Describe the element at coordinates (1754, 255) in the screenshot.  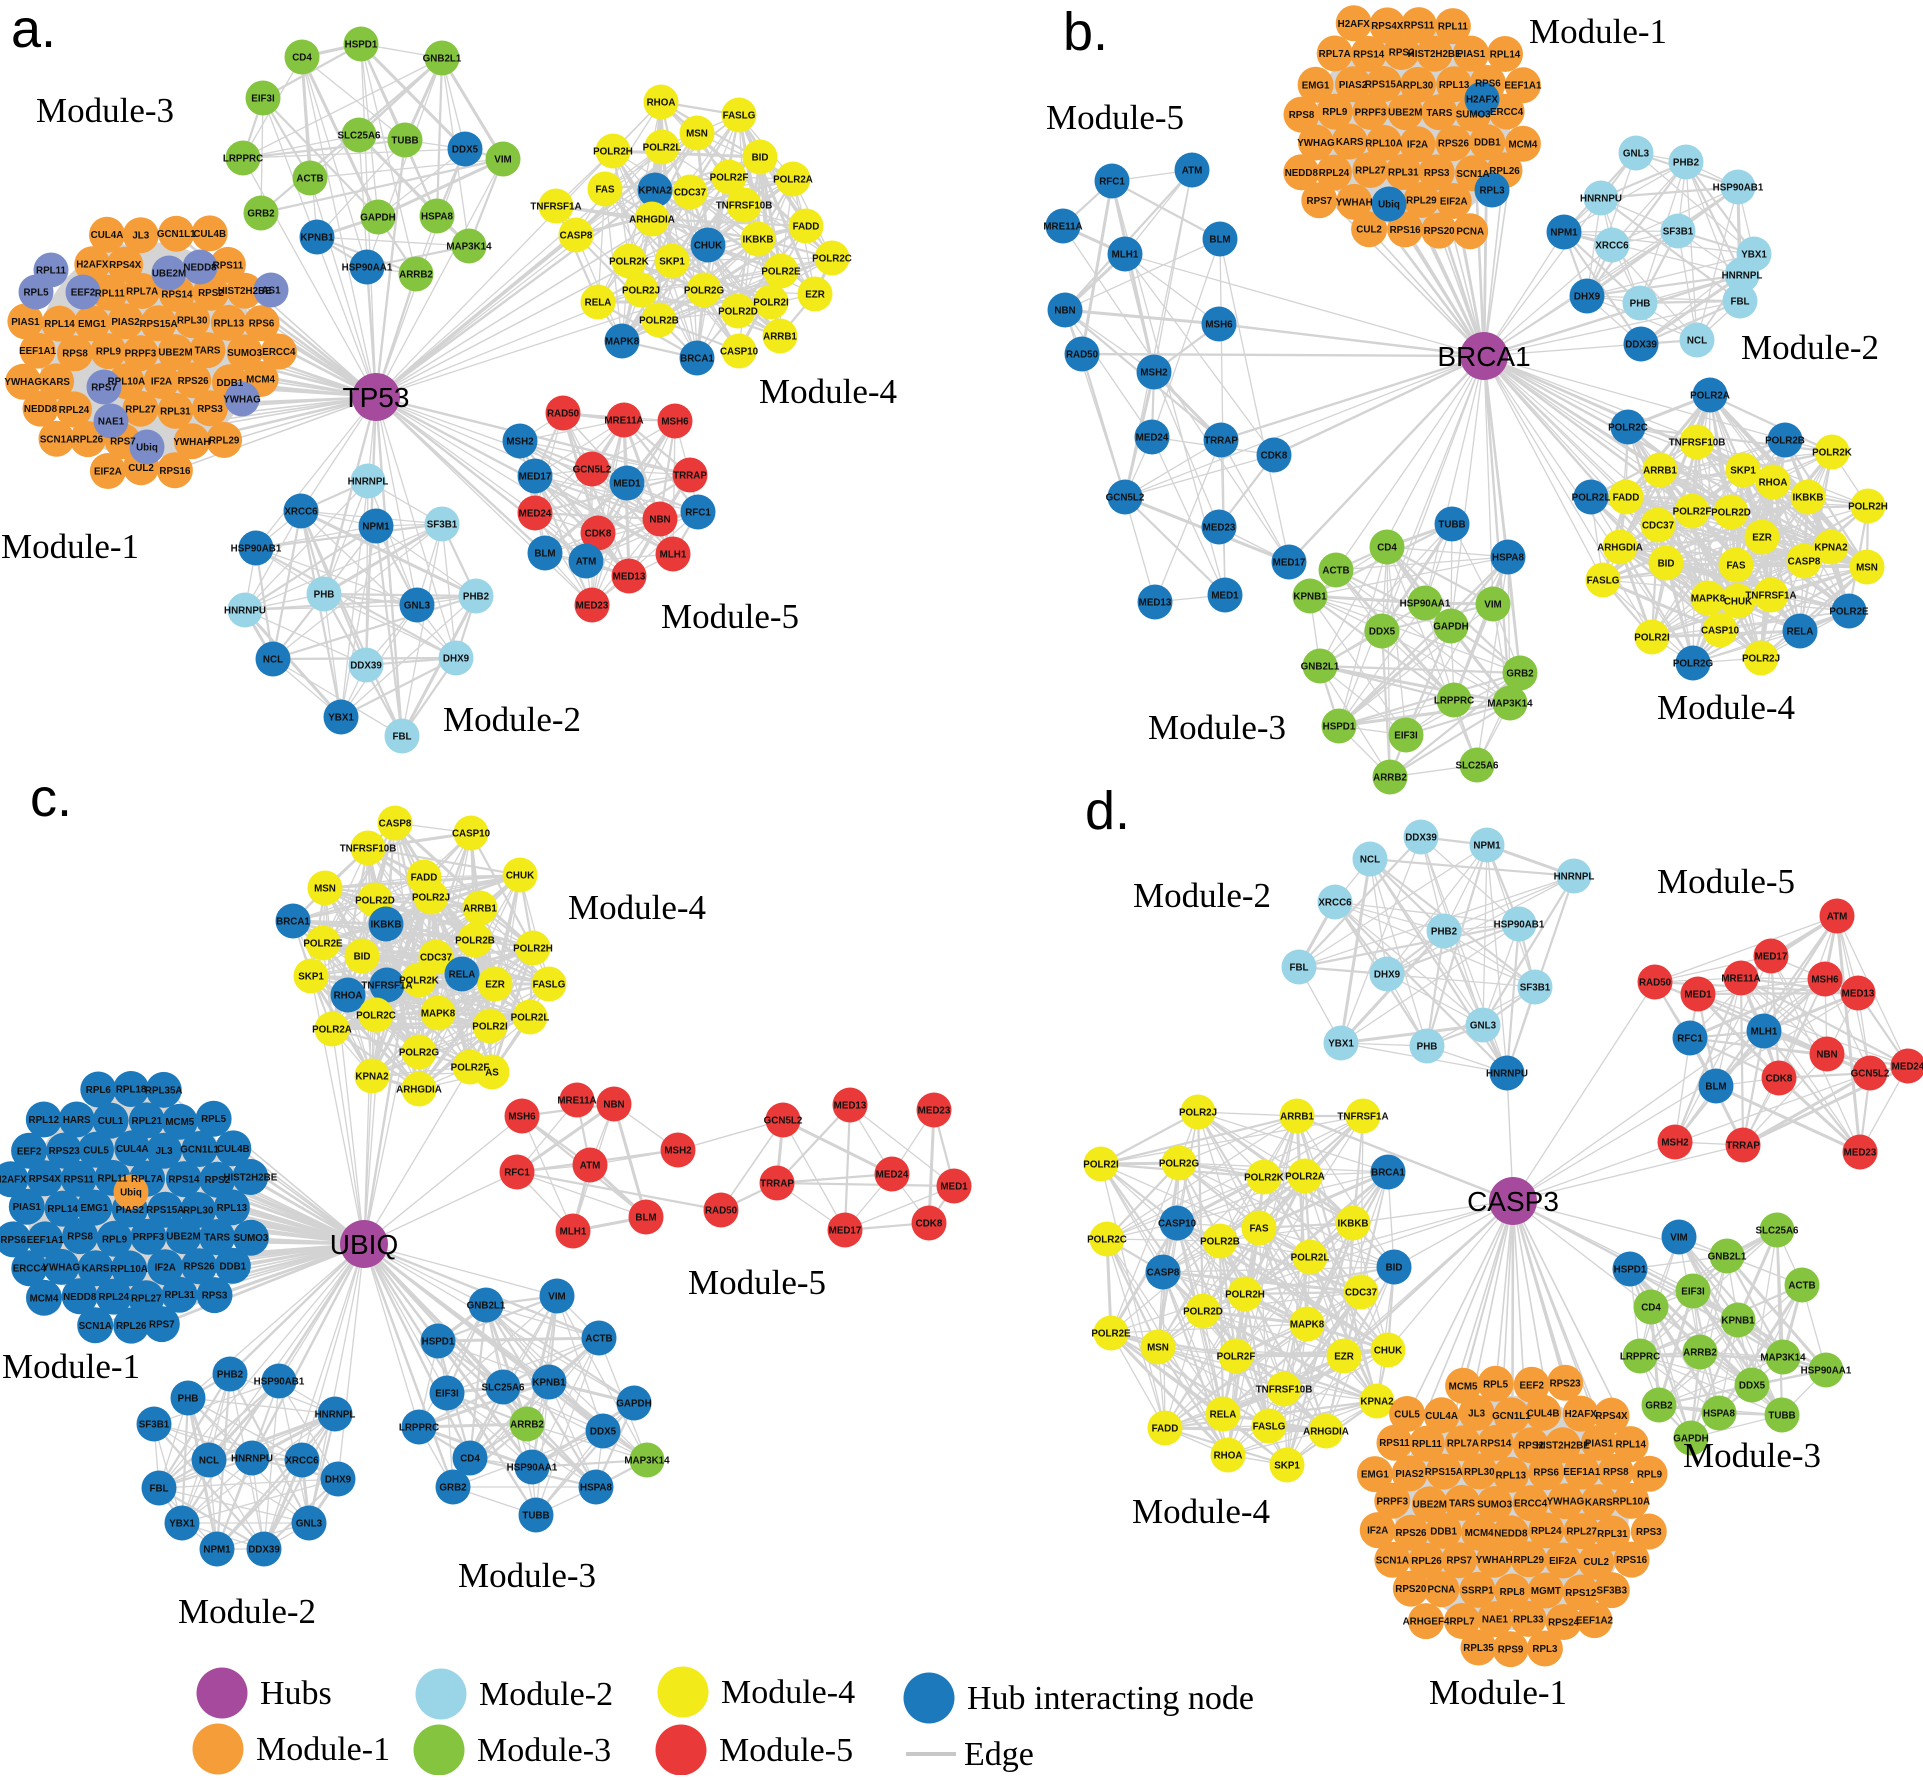
I see `svg-text: YBX1` at that location.